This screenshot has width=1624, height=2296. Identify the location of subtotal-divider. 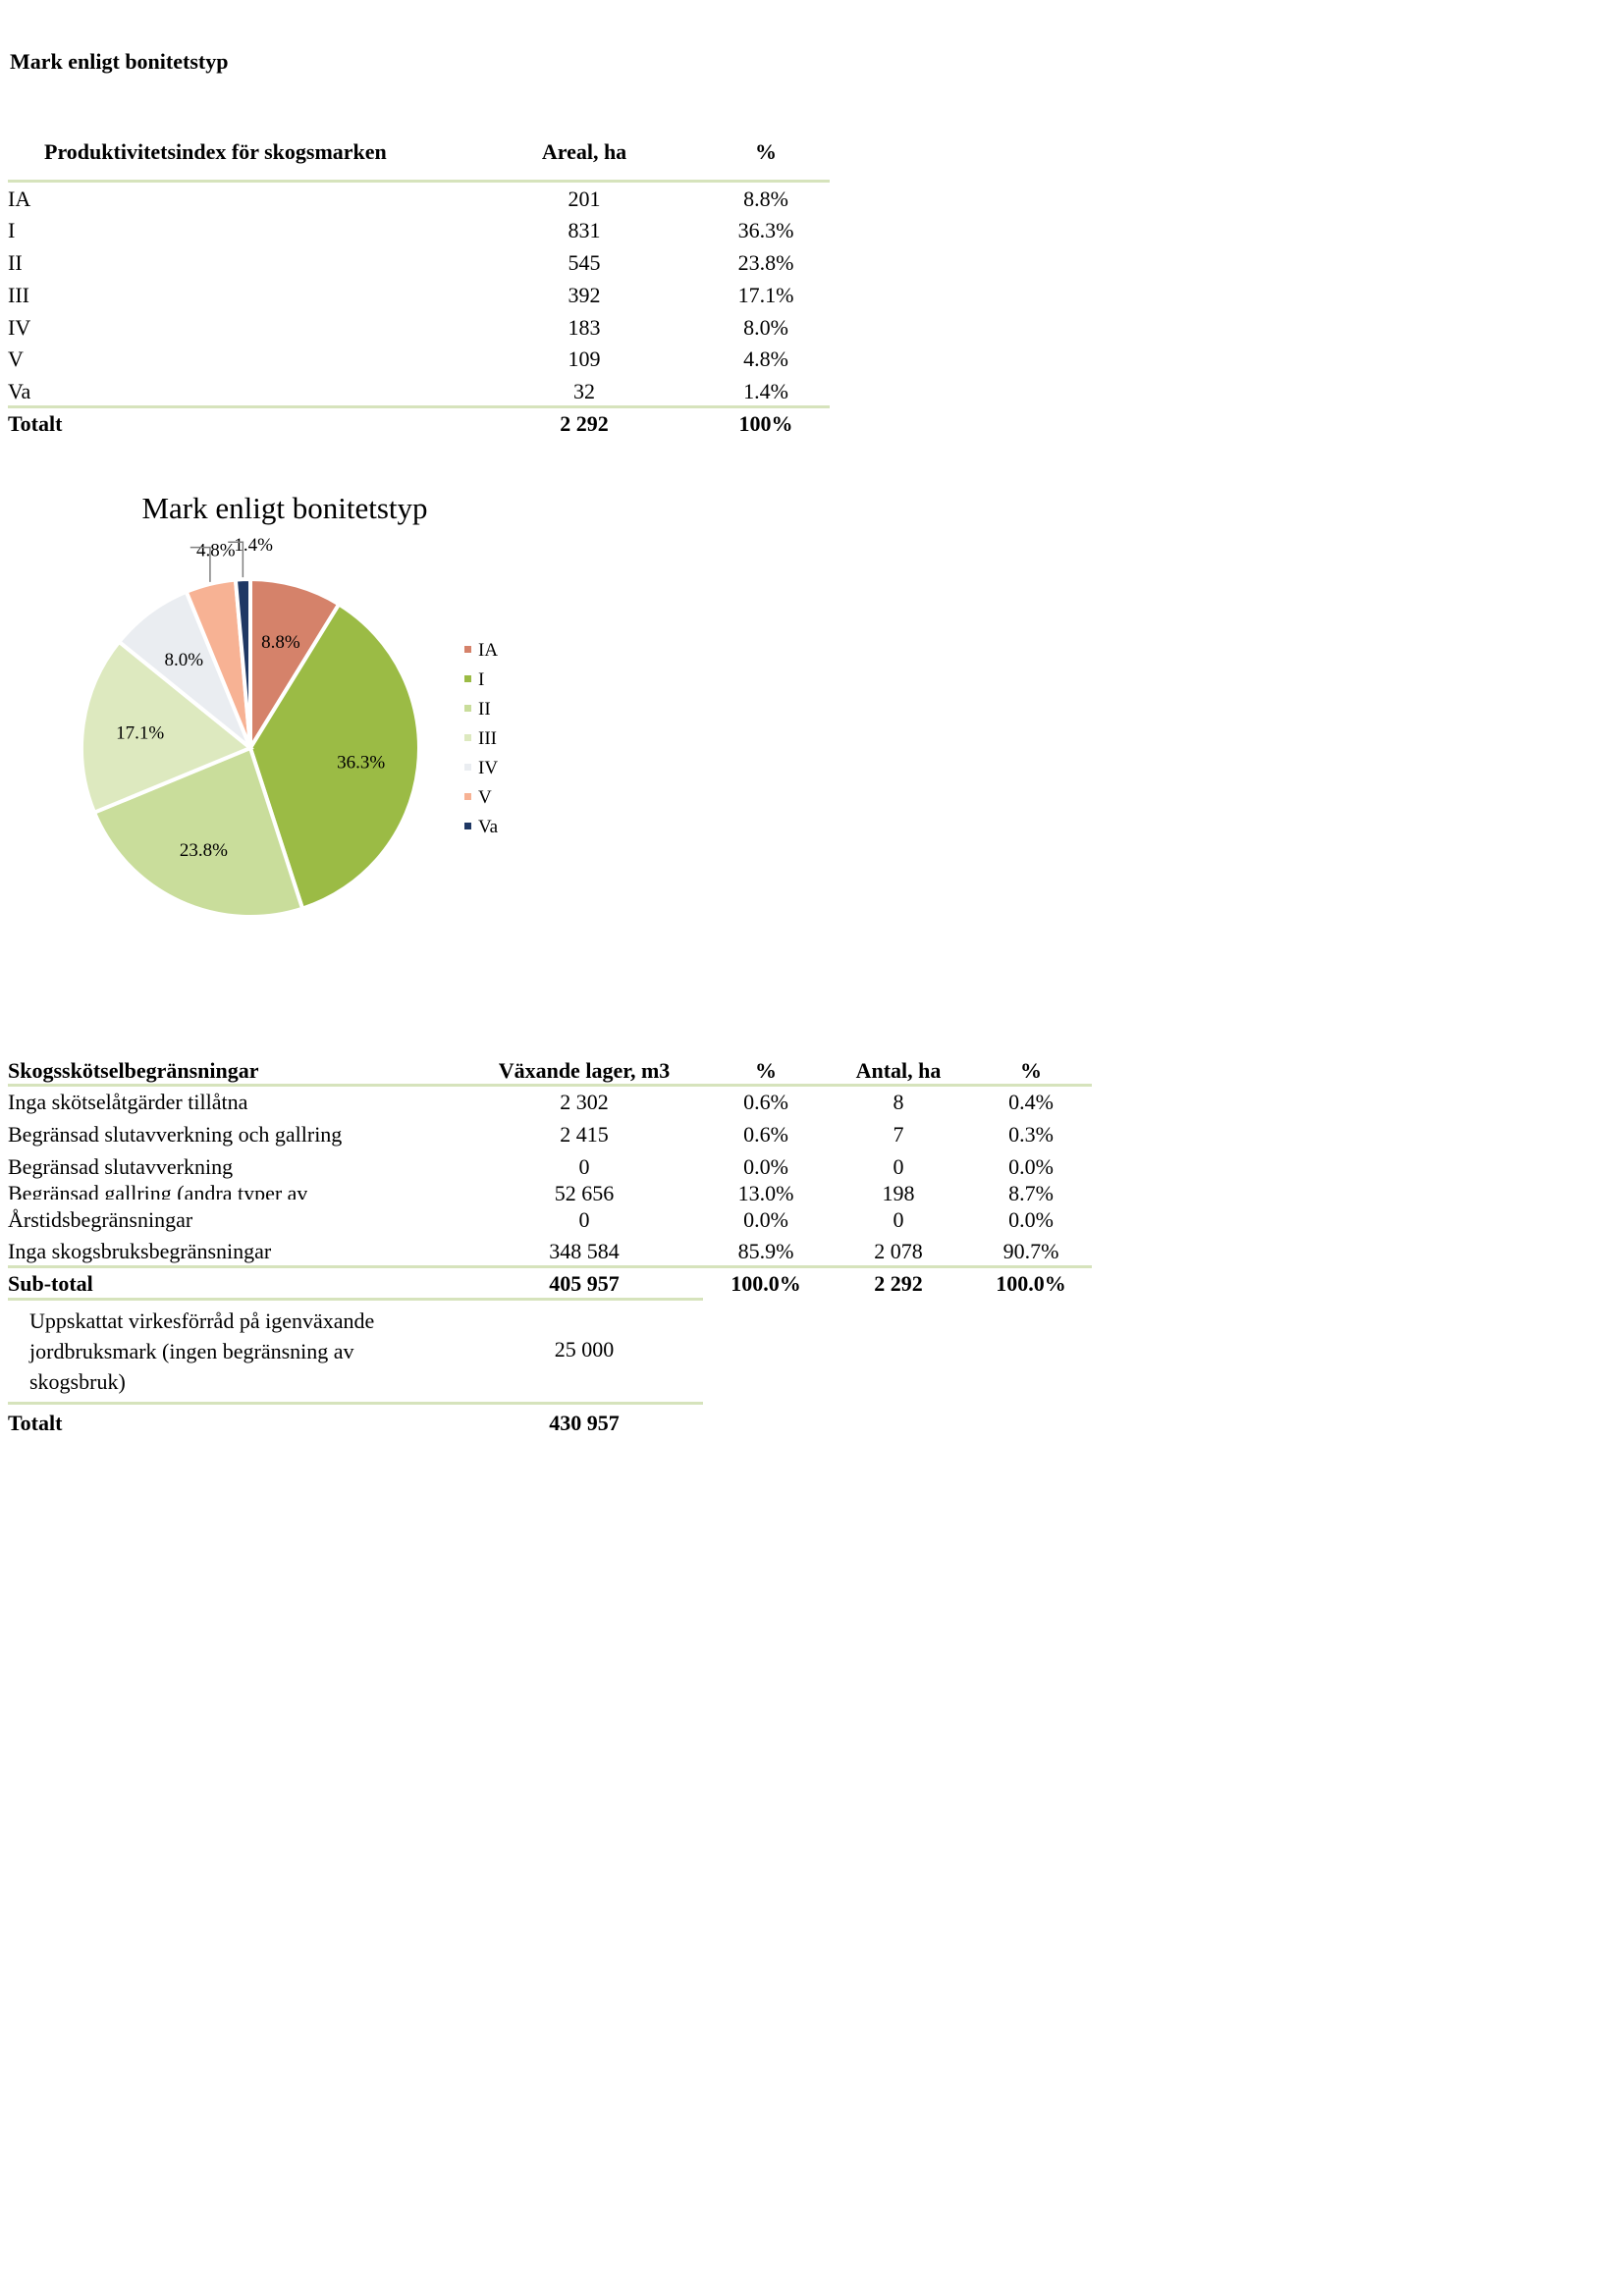
(550, 1266).